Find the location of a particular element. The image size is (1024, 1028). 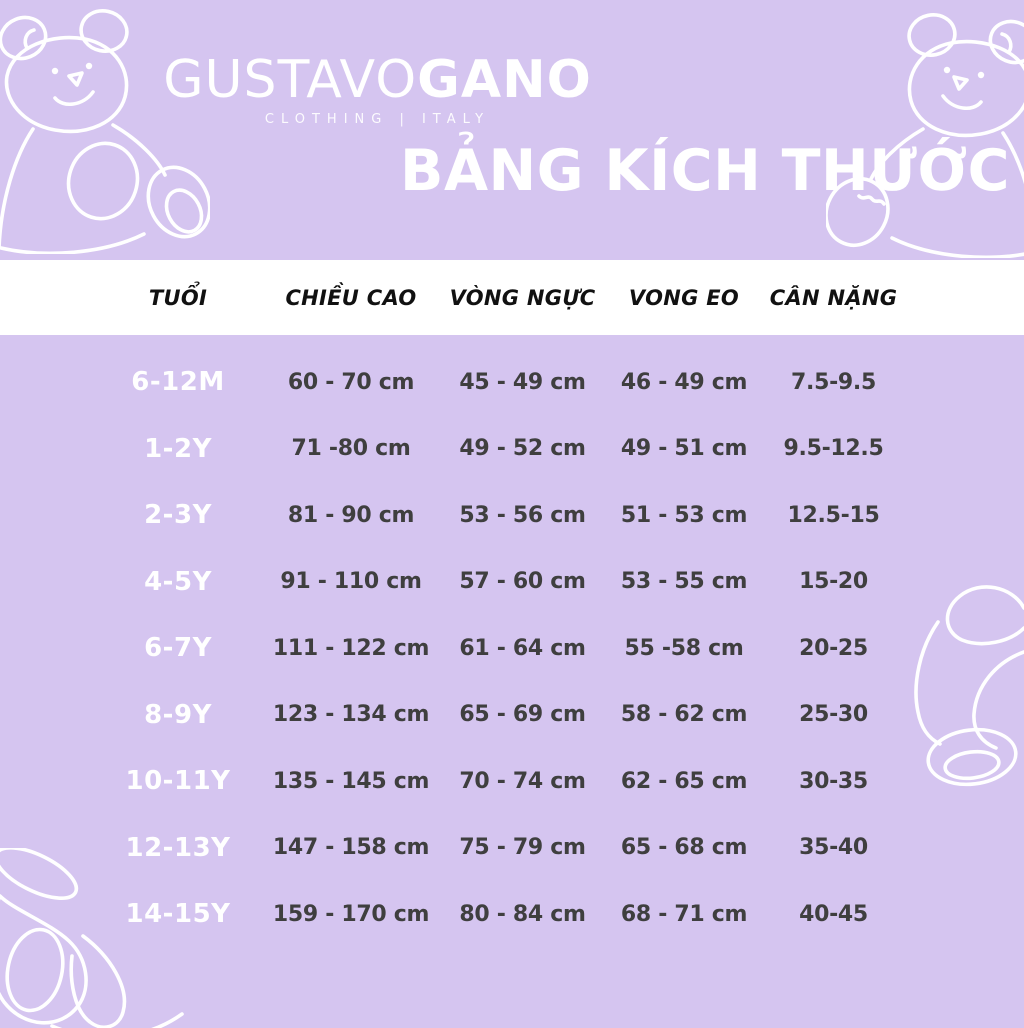

brand-logo: GUSTAVOGANO CLOTHING | ITALY is located at coordinates (377, 89).